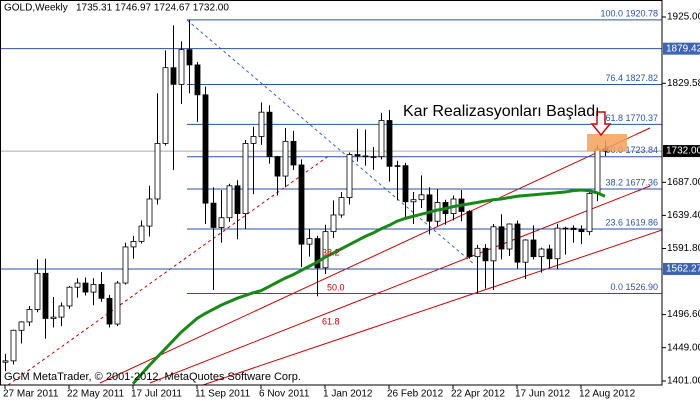 The height and width of the screenshot is (402, 700). Describe the element at coordinates (331, 321) in the screenshot. I see `fan-label: 61.8` at that location.